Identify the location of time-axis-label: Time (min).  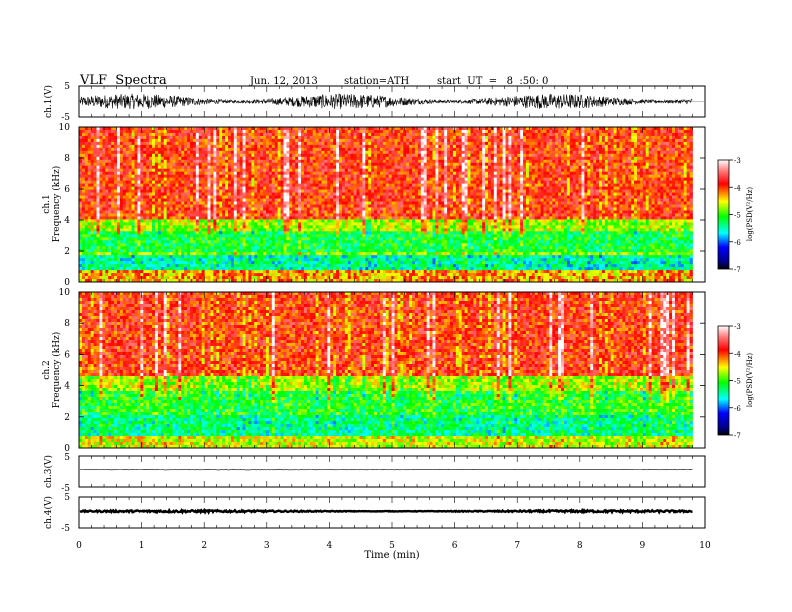
(391, 555).